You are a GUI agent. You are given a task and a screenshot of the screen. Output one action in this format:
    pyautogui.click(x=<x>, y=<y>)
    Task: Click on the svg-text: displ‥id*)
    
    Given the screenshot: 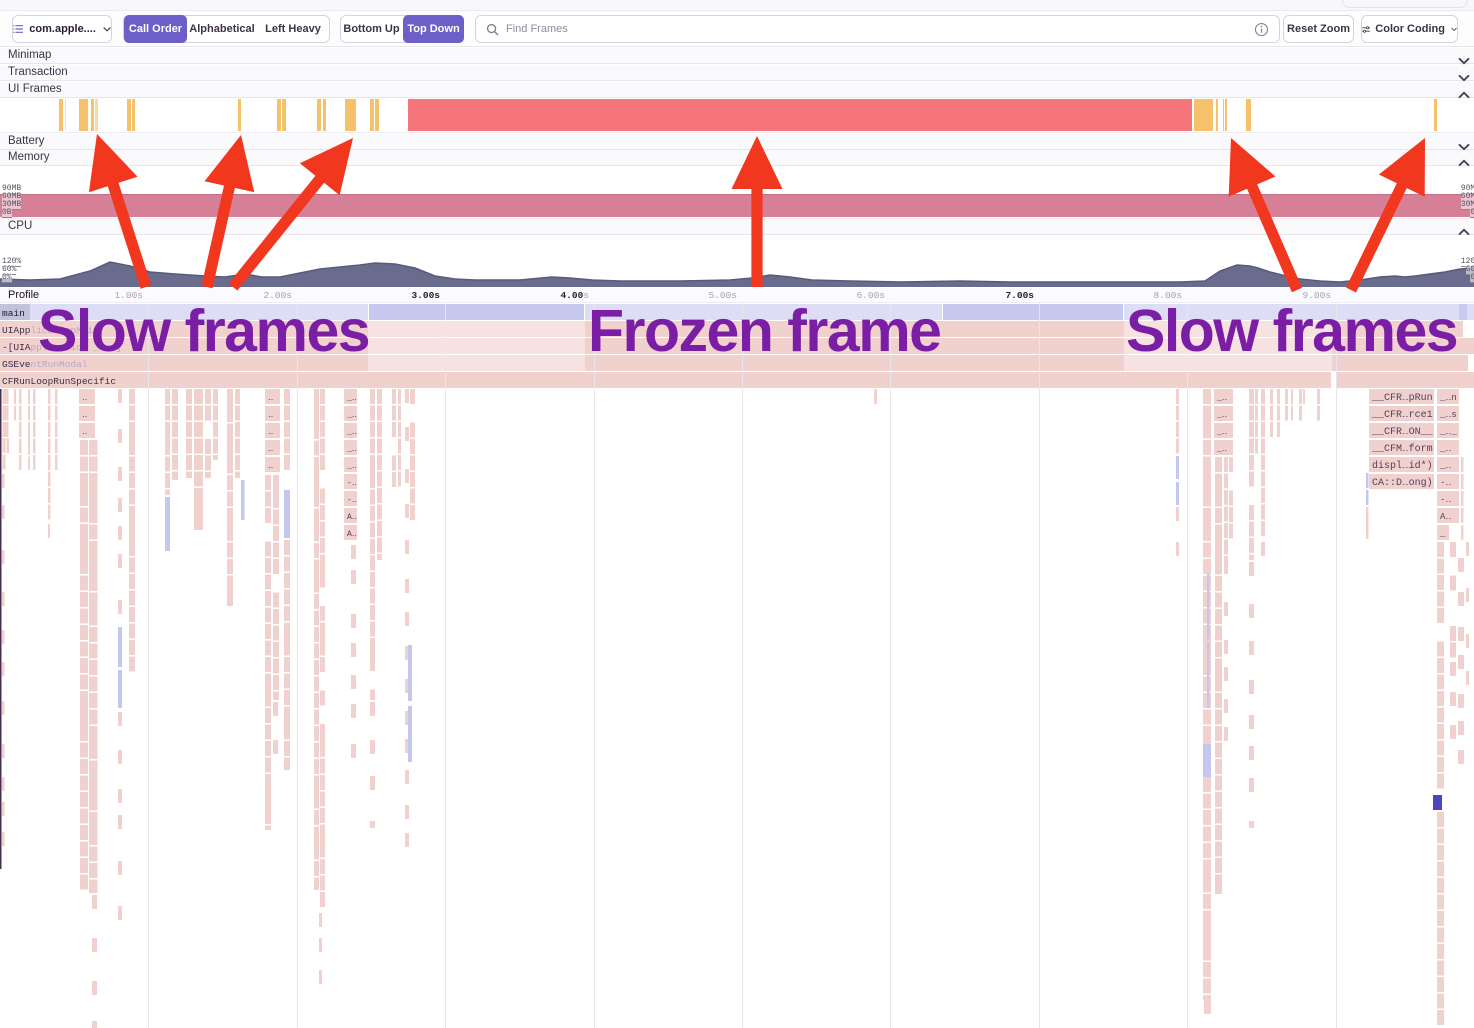 What is the action you would take?
    pyautogui.click(x=1402, y=466)
    